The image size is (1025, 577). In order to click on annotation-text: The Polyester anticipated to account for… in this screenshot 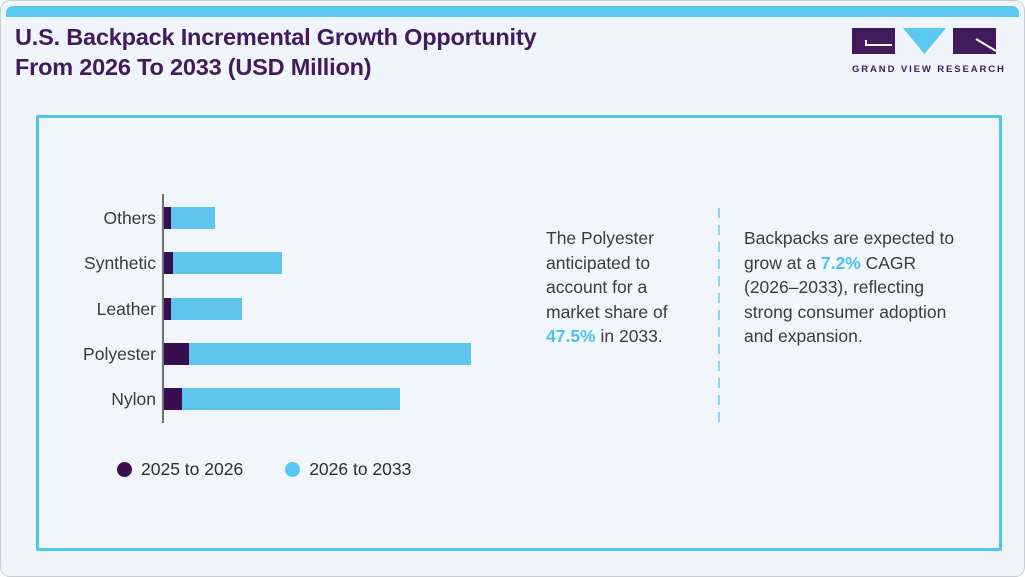, I will do `click(607, 275)`.